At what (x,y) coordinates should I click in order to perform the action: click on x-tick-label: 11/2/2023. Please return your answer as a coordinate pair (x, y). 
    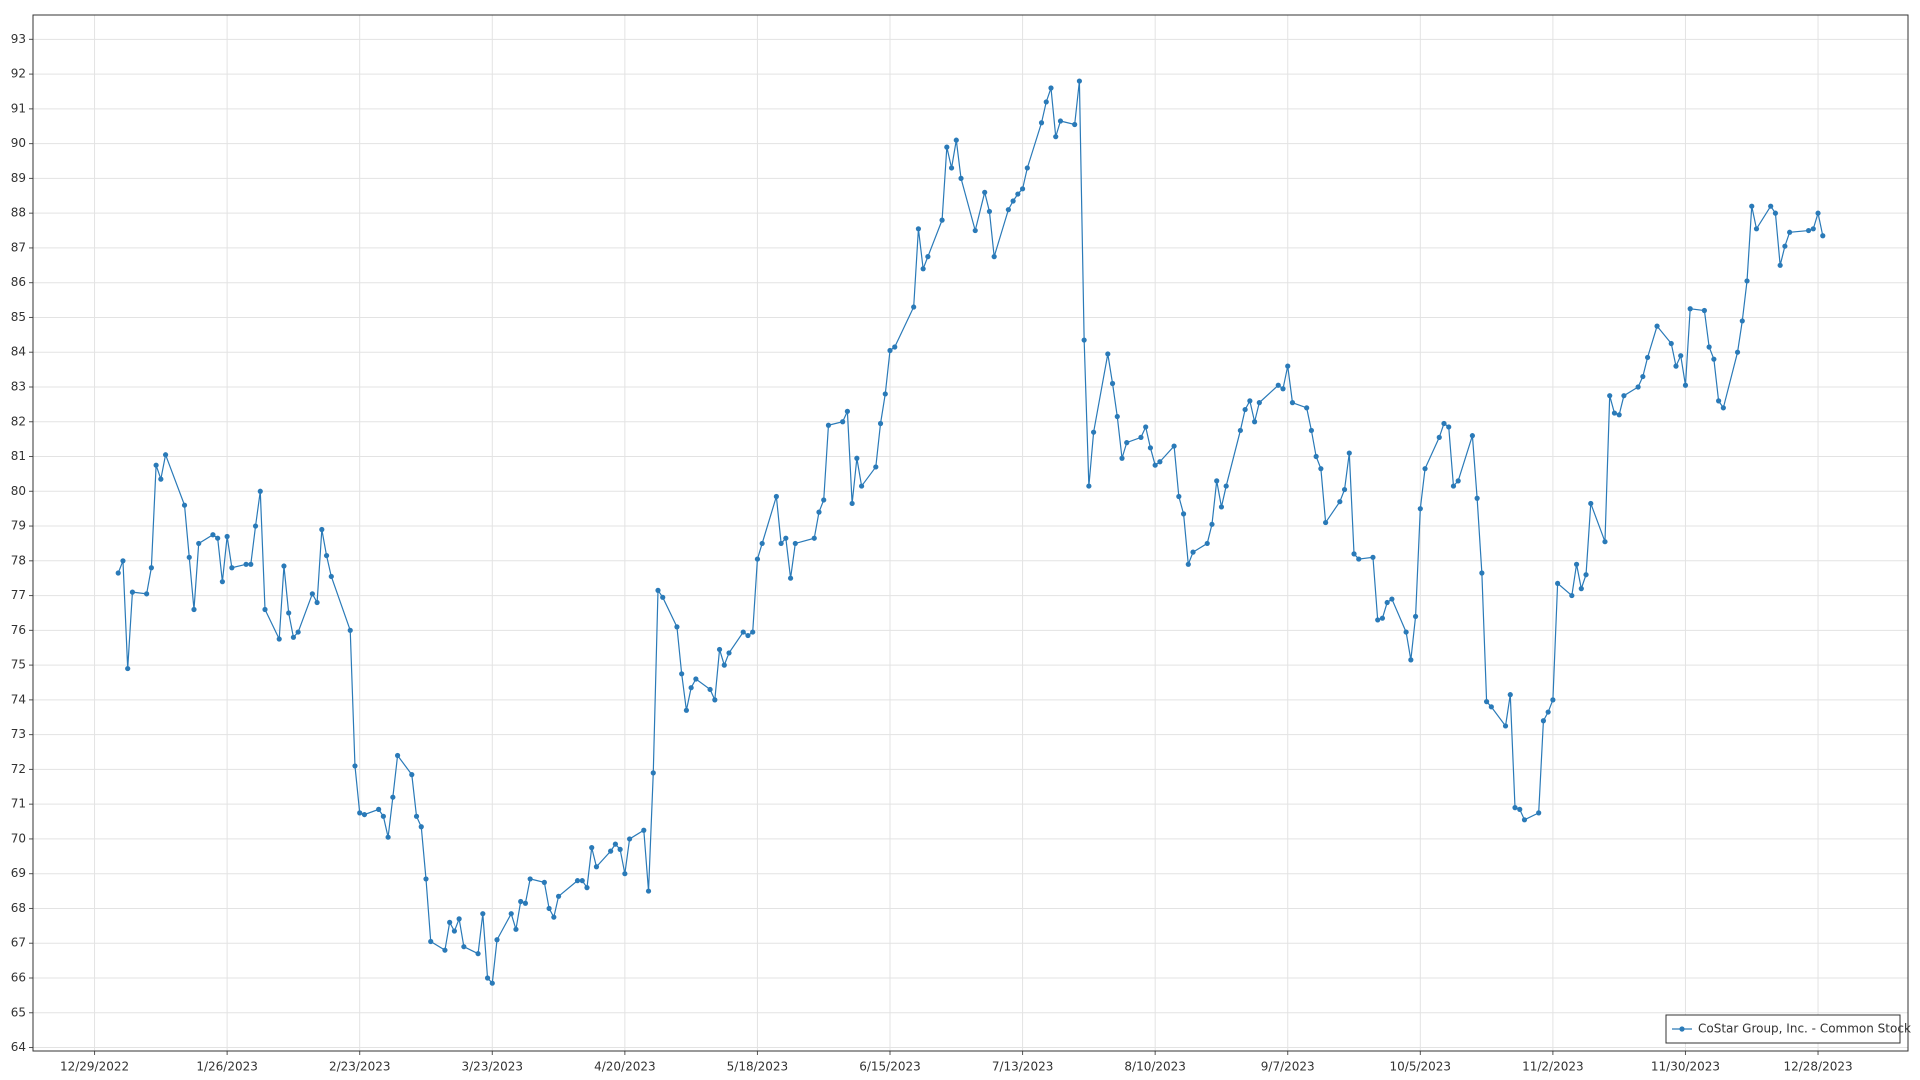
    Looking at the image, I should click on (1553, 1067).